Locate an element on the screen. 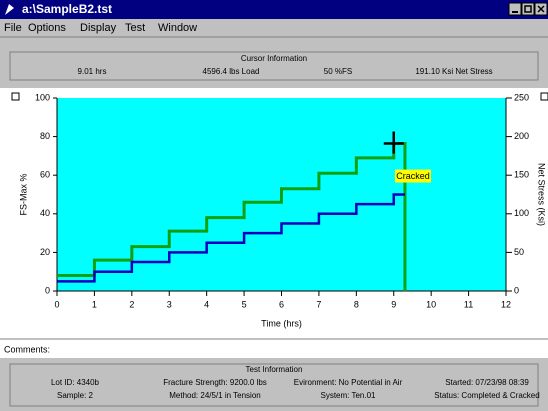  minimize-button is located at coordinates (515, 9).